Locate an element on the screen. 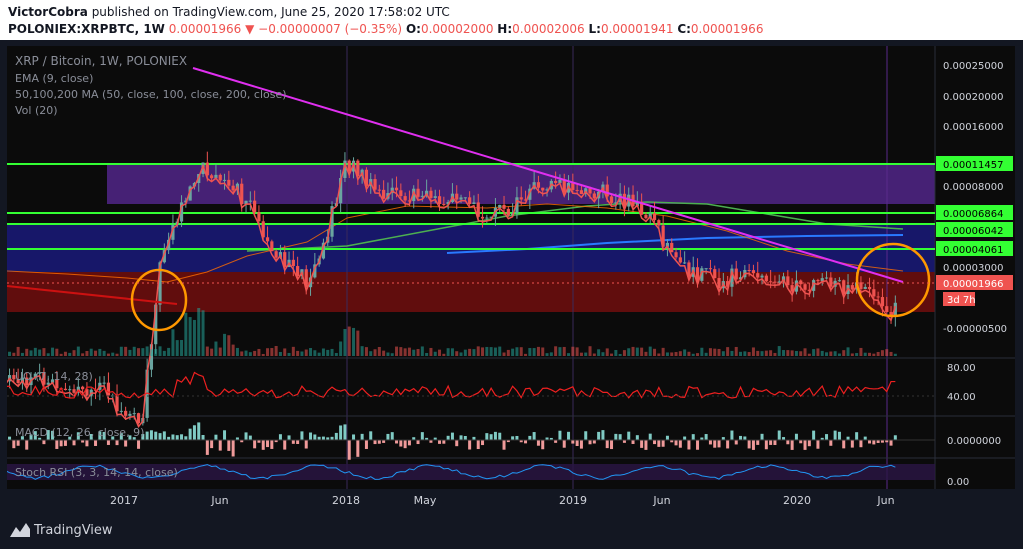  countdown-badge is located at coordinates (959, 299).